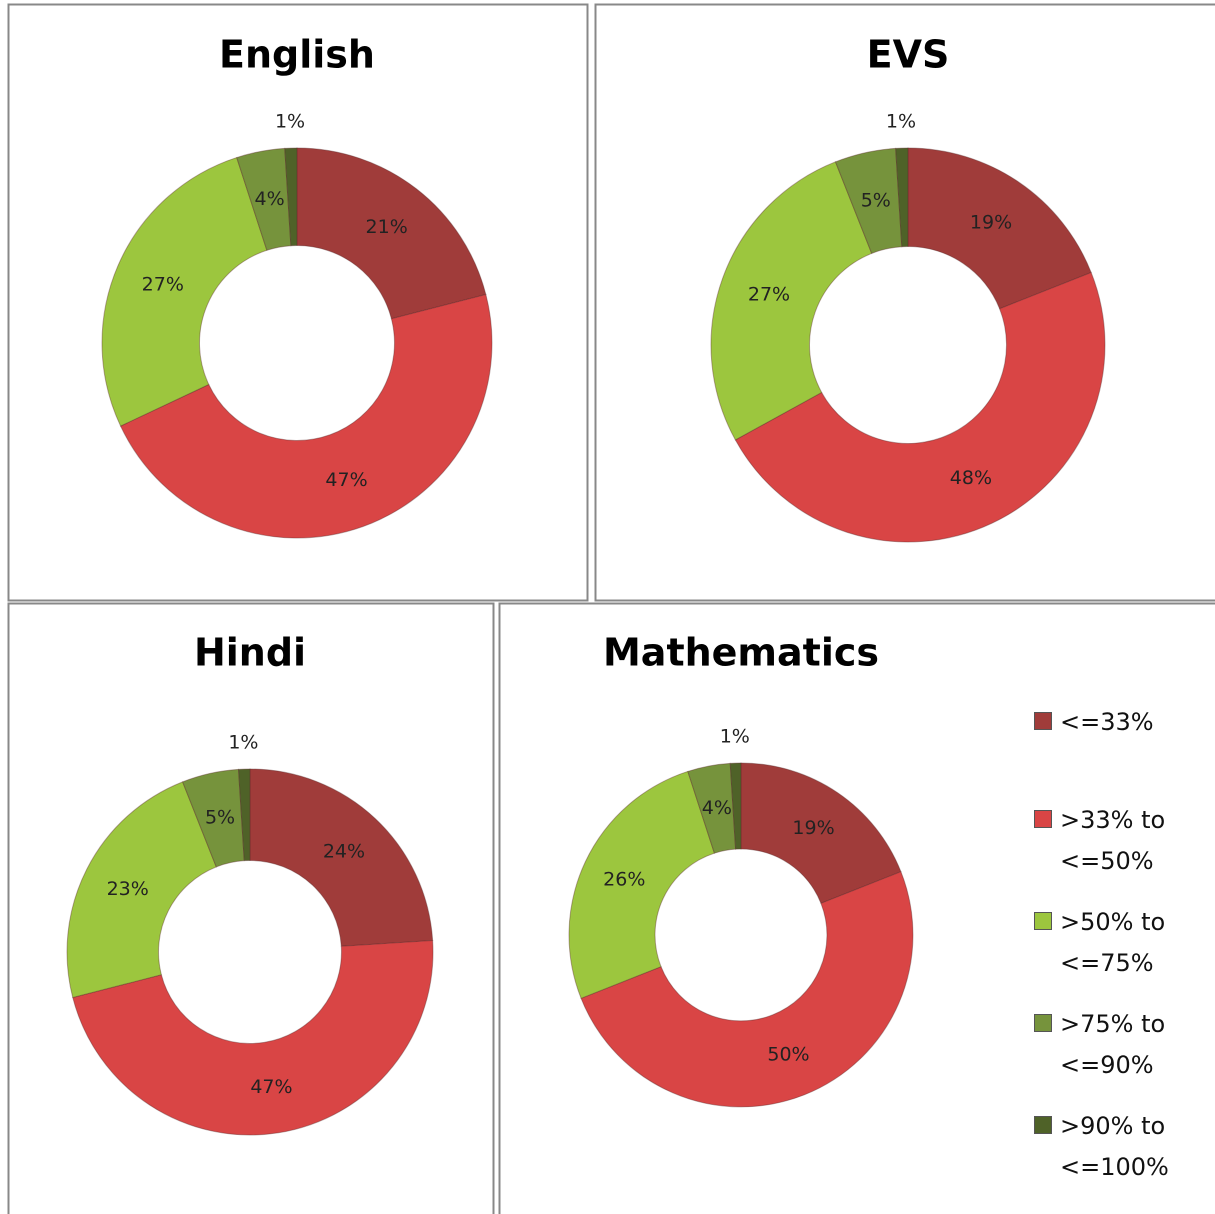  I want to click on data-label: 50%, so click(788, 1054).